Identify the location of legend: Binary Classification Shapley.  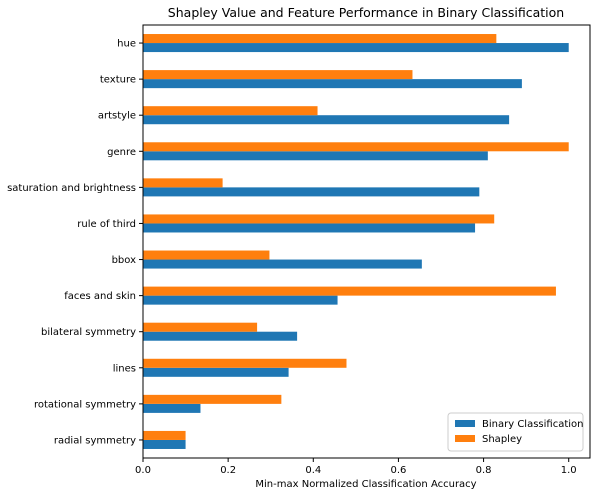
(515, 432).